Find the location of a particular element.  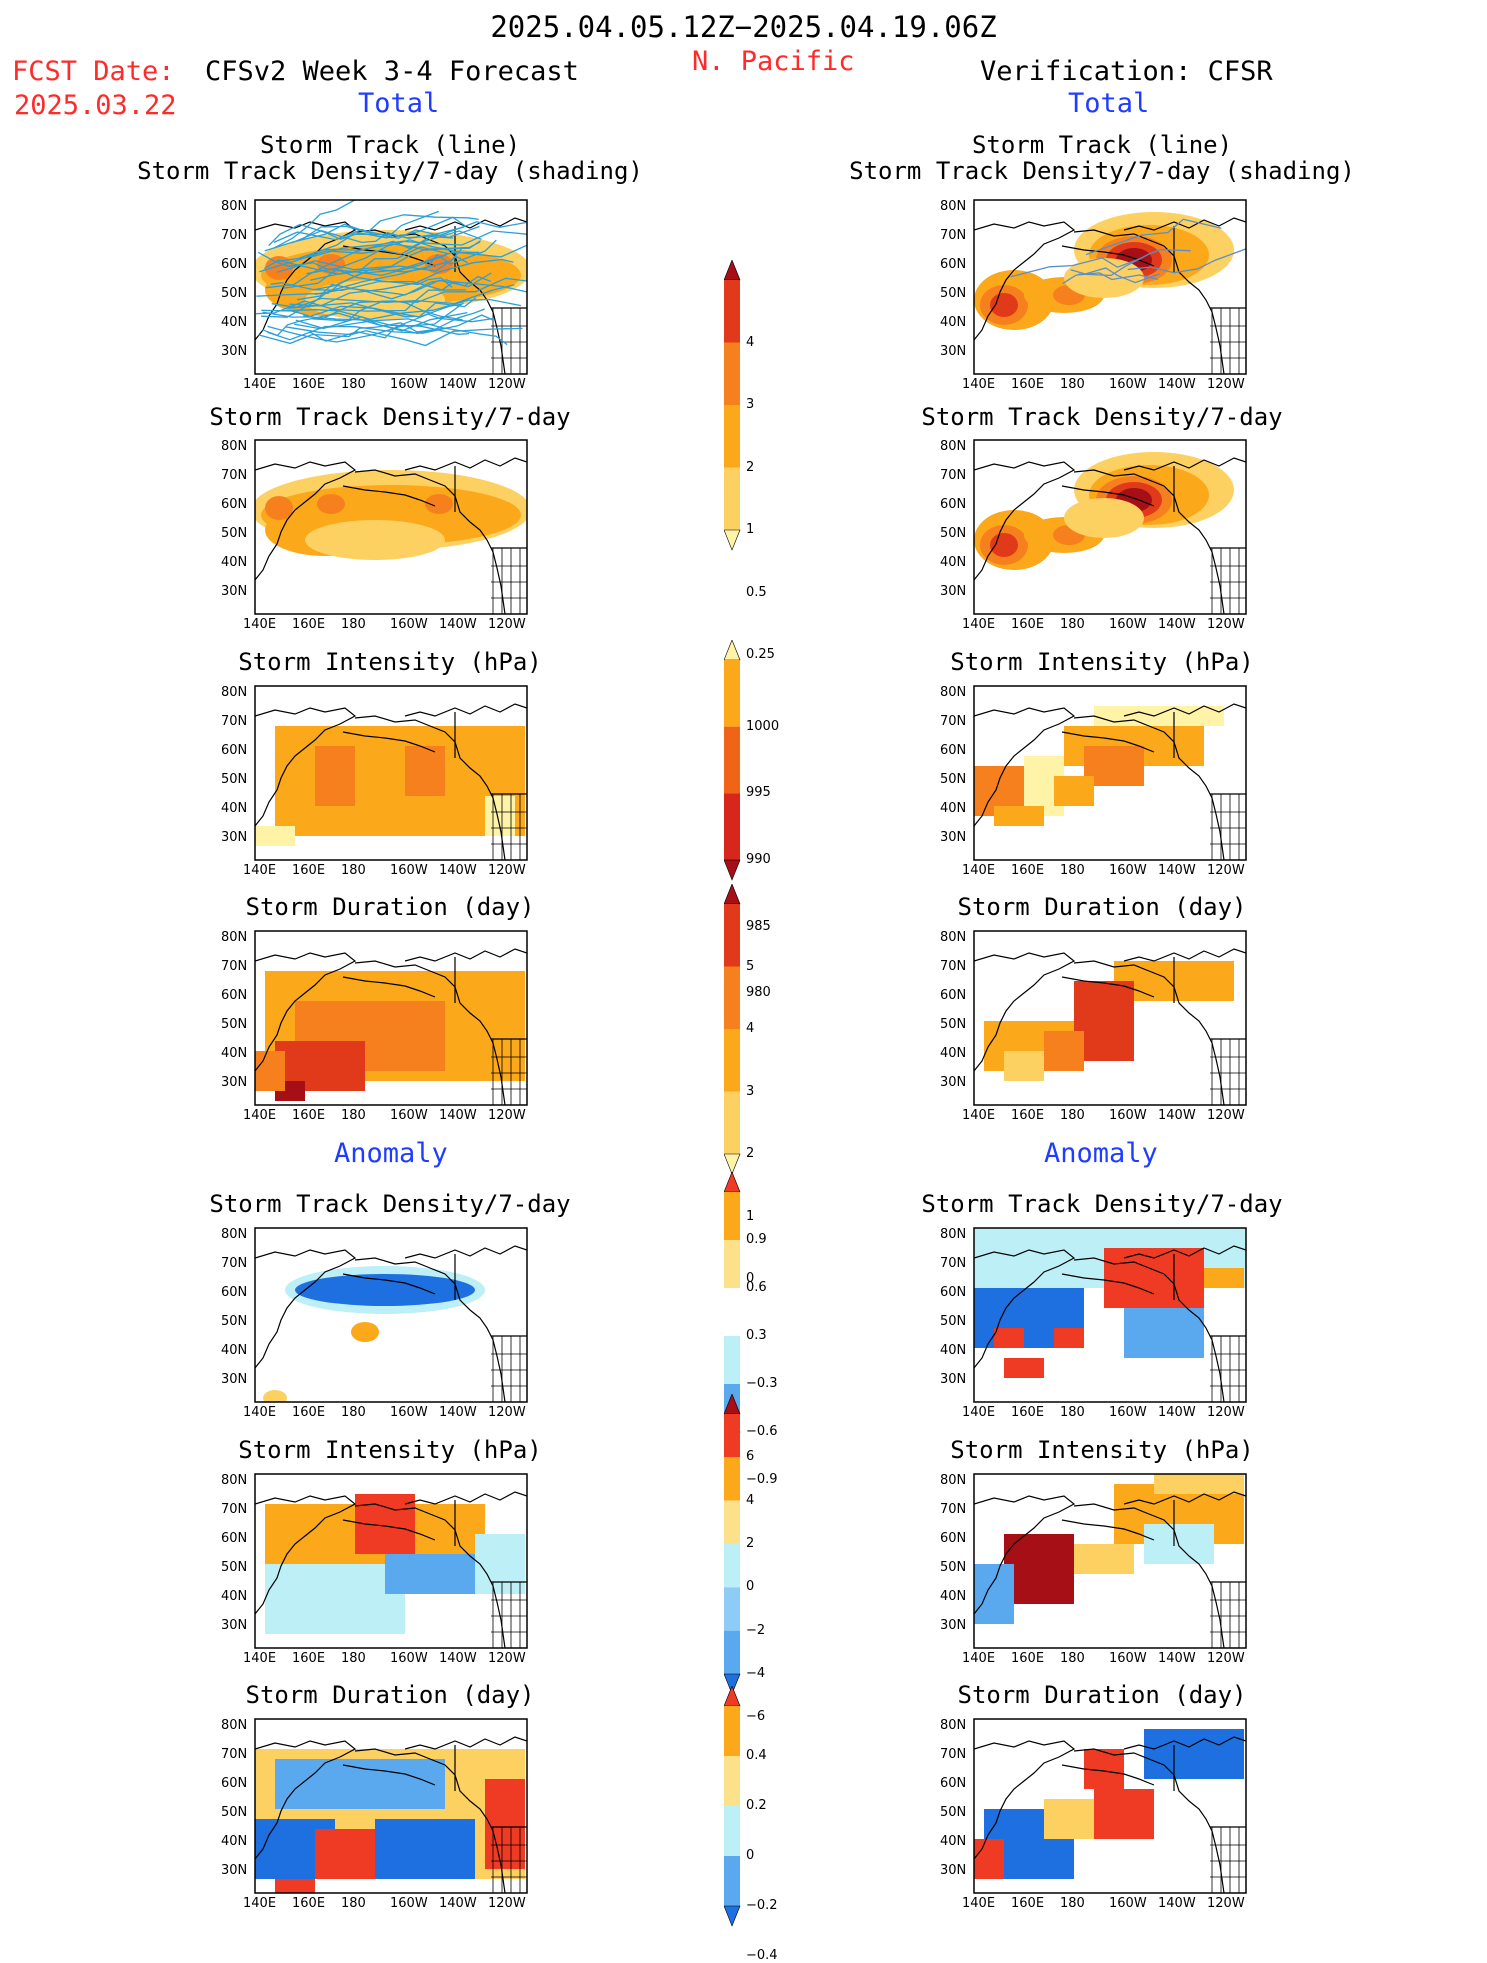

colorbar-triangle is located at coordinates (732, 650).